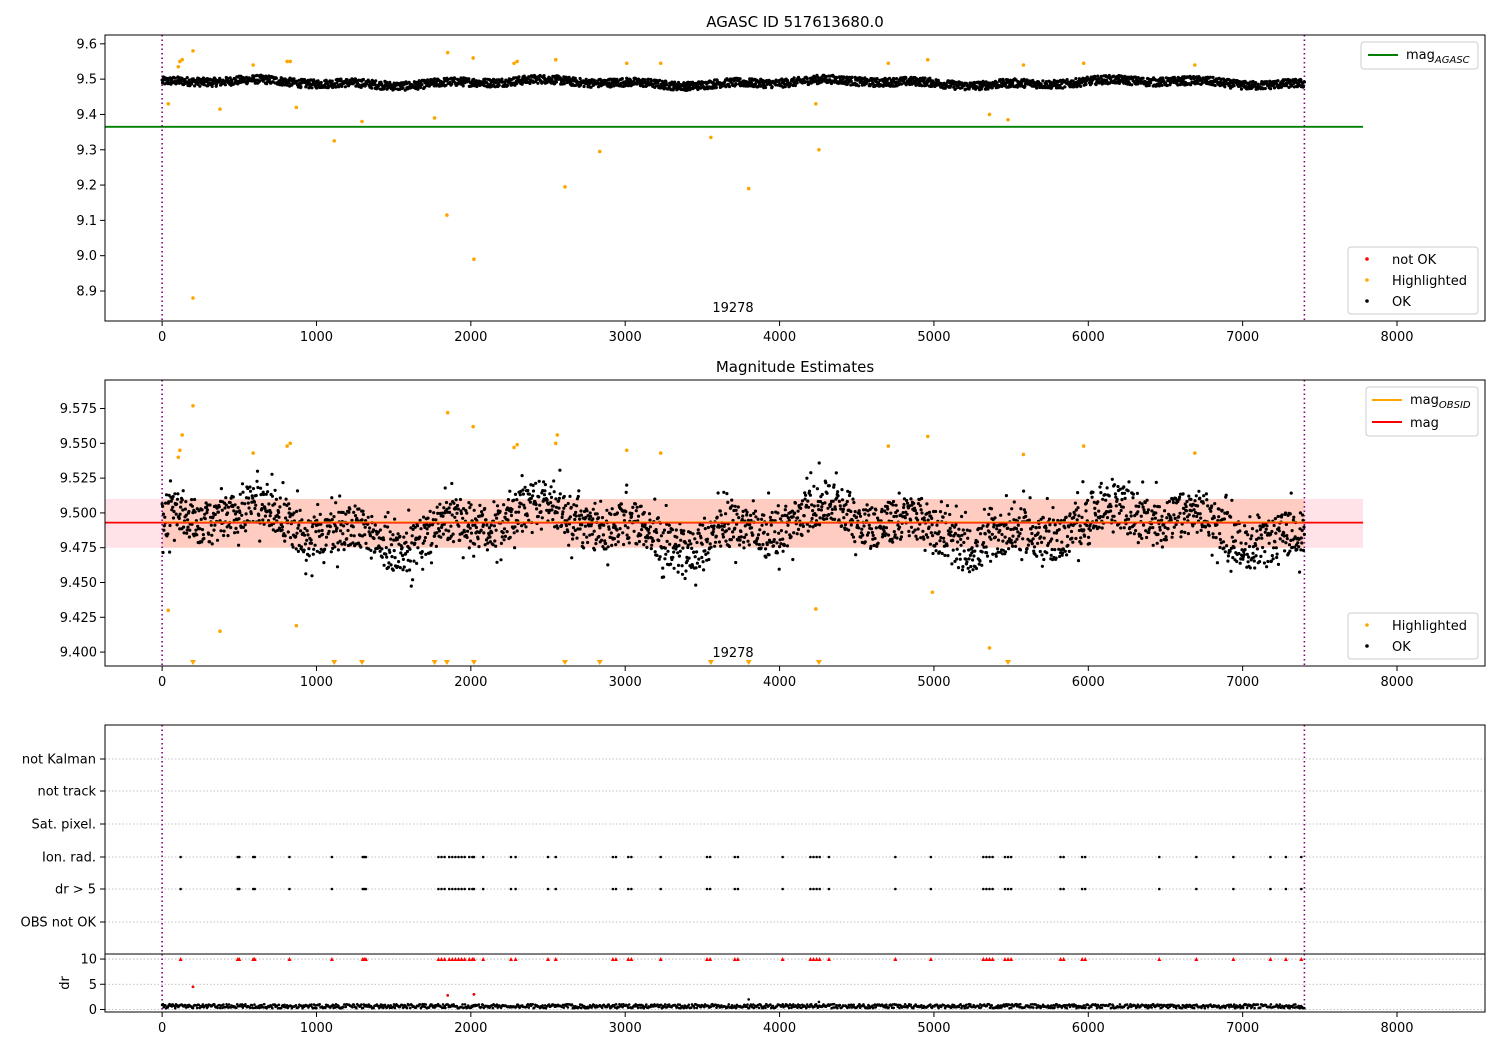 Image resolution: width=1500 pixels, height=1050 pixels. What do you see at coordinates (933, 337) in the screenshot?
I see `x-tick-label: 5000` at bounding box center [933, 337].